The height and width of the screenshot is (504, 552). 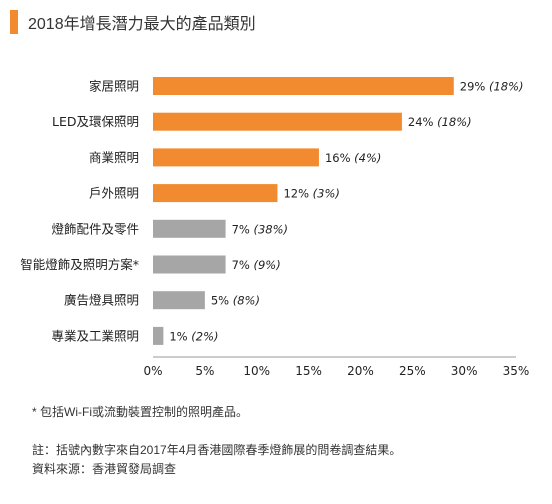 I want to click on data-label: 7% (9%), so click(x=256, y=265).